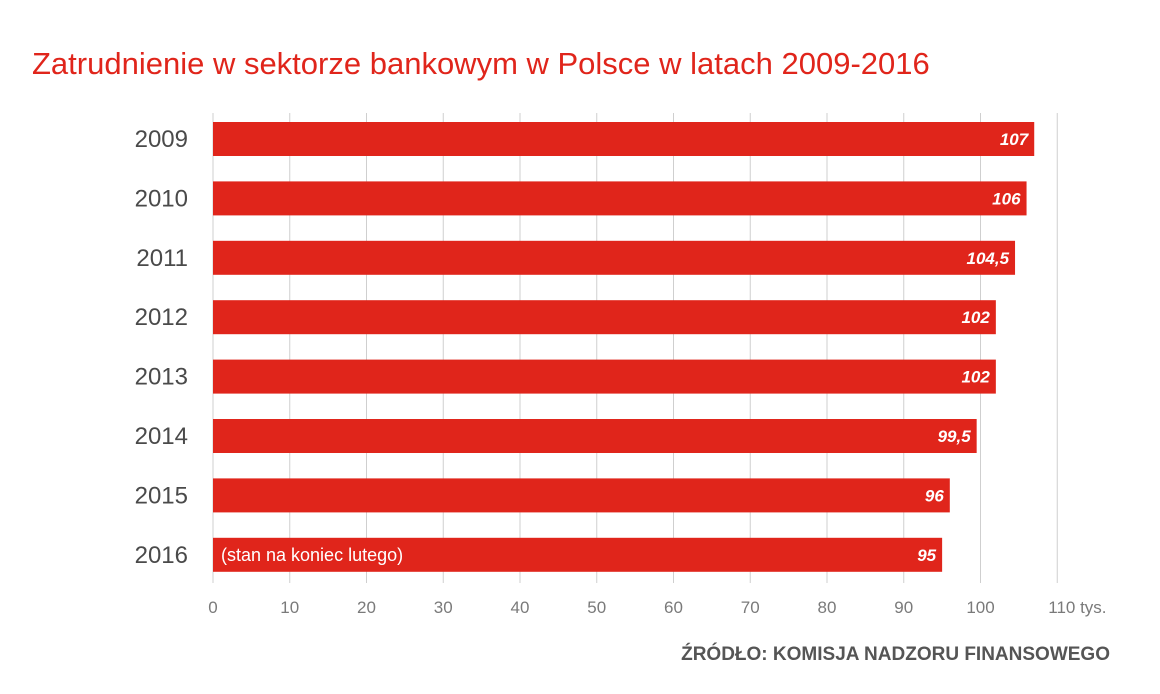 The image size is (1160, 694). What do you see at coordinates (673, 607) in the screenshot?
I see `x-tick-label: 60` at bounding box center [673, 607].